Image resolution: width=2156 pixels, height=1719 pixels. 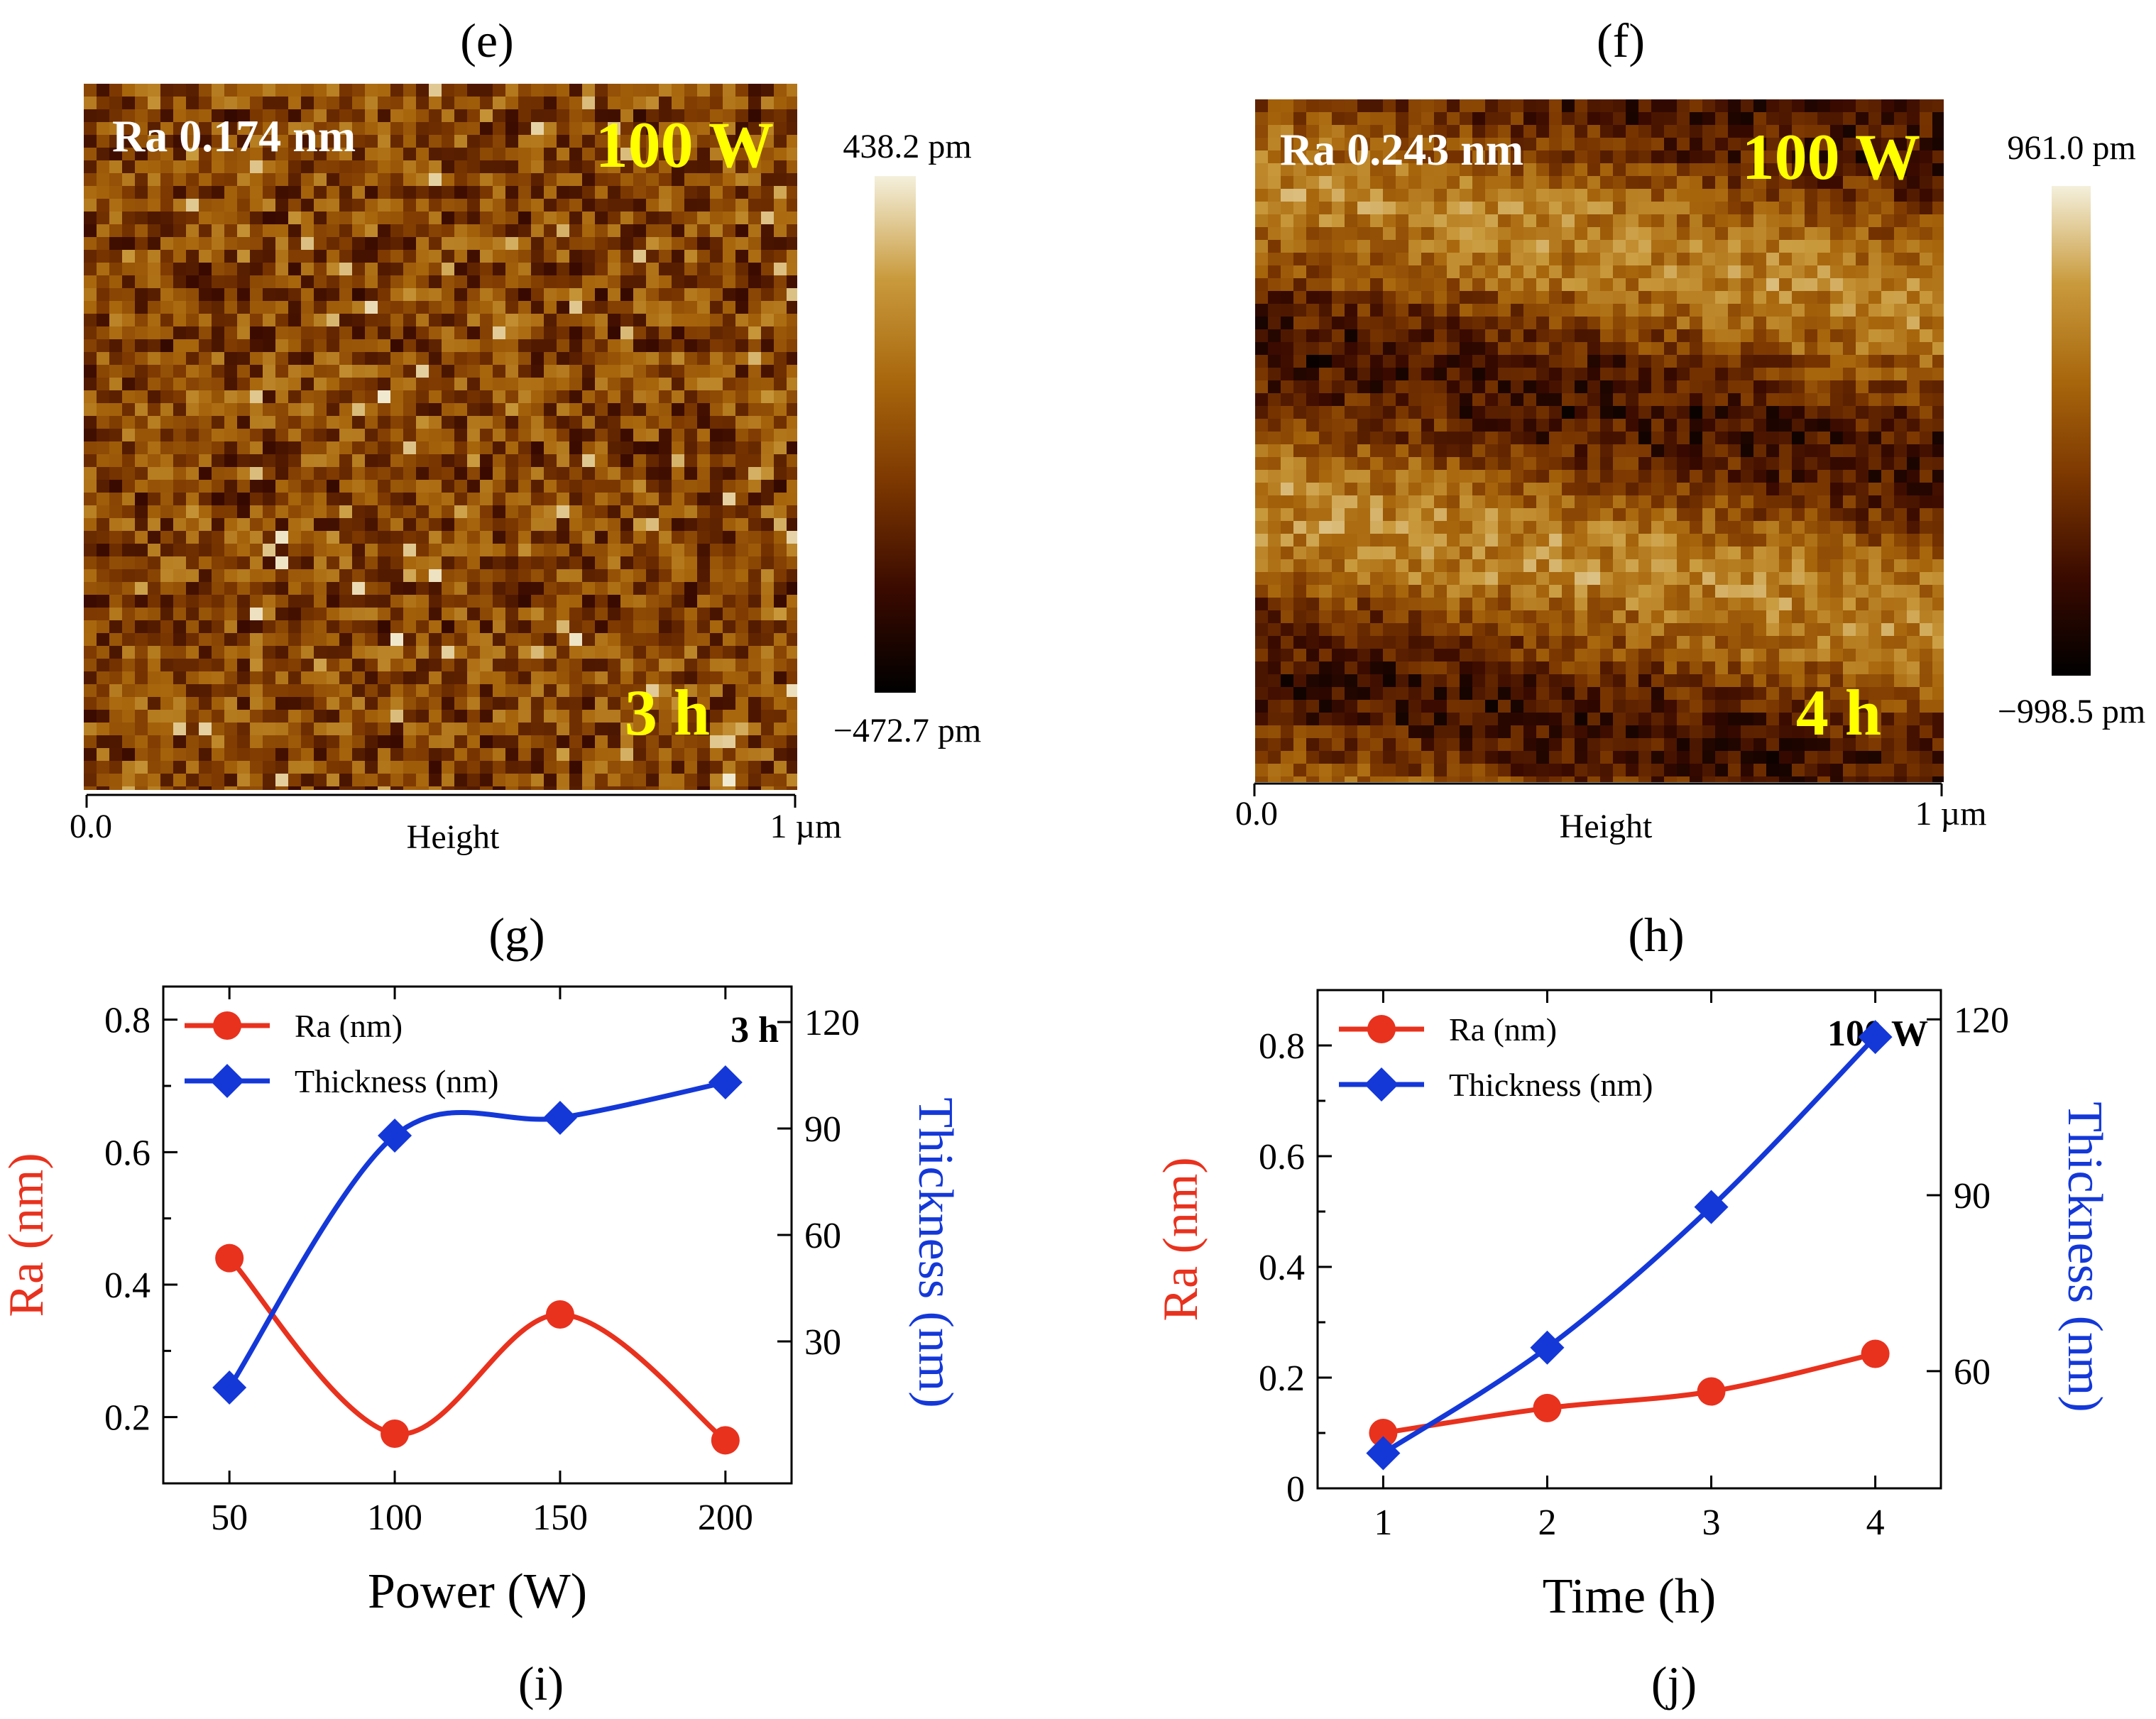 What do you see at coordinates (1547, 1523) in the screenshot?
I see `x-tick-label: 2` at bounding box center [1547, 1523].